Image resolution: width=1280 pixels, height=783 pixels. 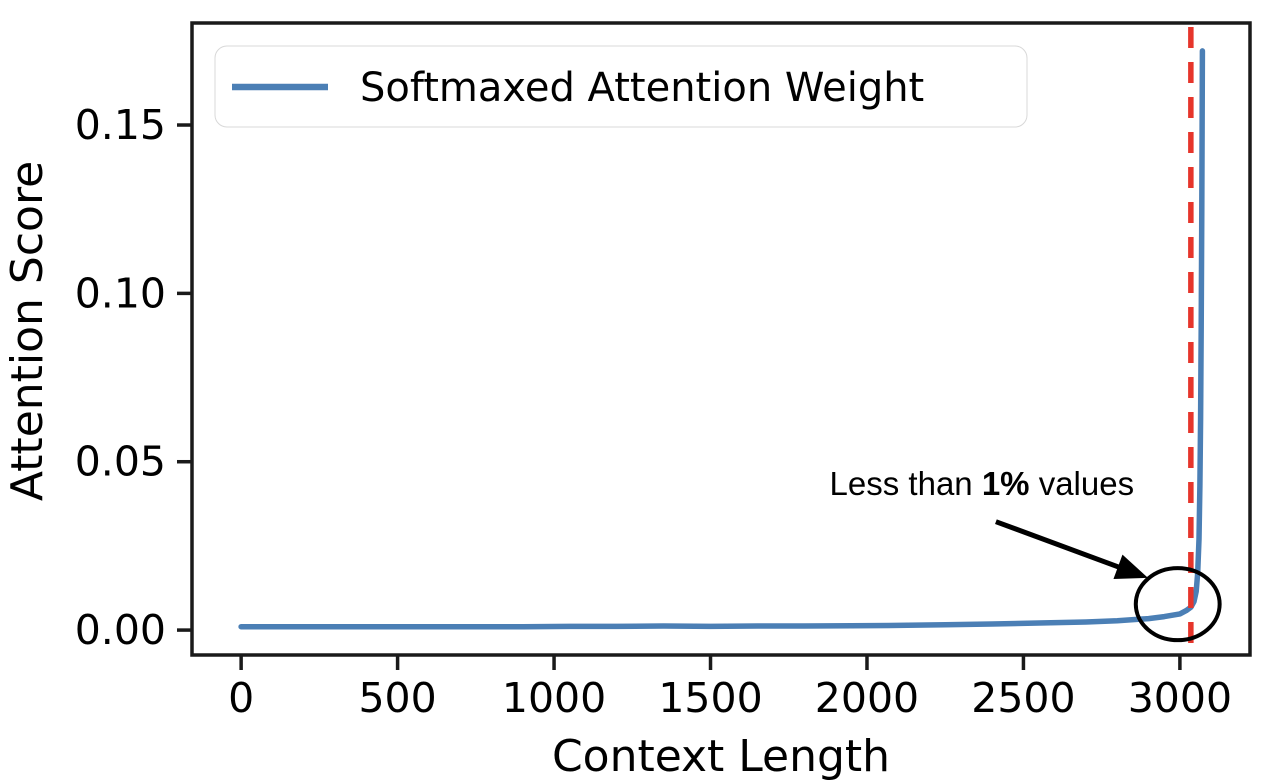 What do you see at coordinates (1130, 566) in the screenshot?
I see `annotation-arrow-head` at bounding box center [1130, 566].